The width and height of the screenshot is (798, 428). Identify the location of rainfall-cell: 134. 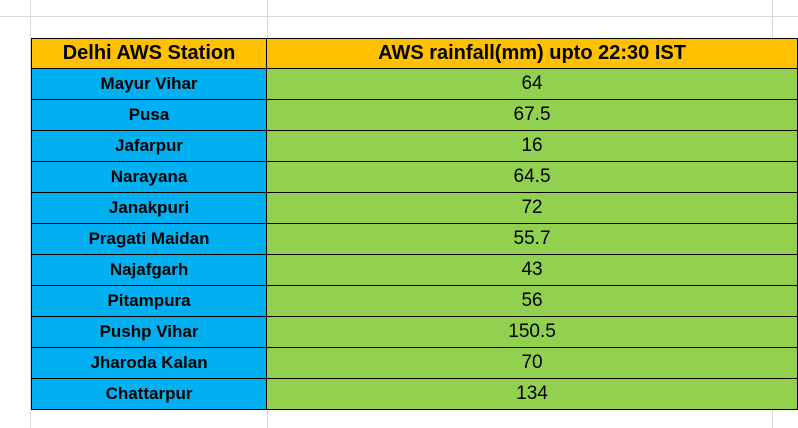
(532, 394).